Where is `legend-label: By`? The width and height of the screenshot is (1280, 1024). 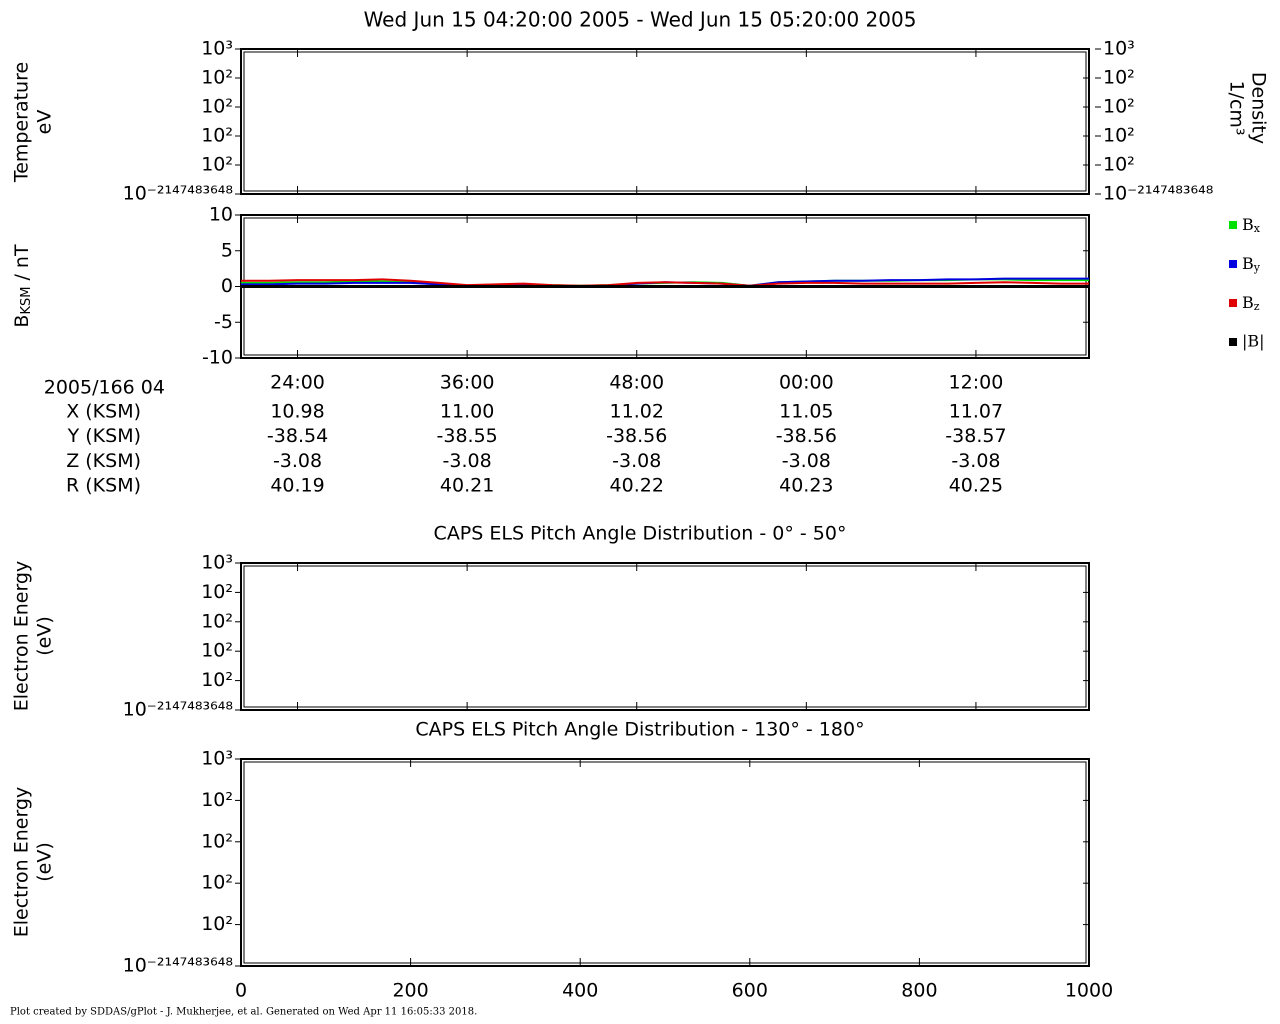 legend-label: By is located at coordinates (1251, 264).